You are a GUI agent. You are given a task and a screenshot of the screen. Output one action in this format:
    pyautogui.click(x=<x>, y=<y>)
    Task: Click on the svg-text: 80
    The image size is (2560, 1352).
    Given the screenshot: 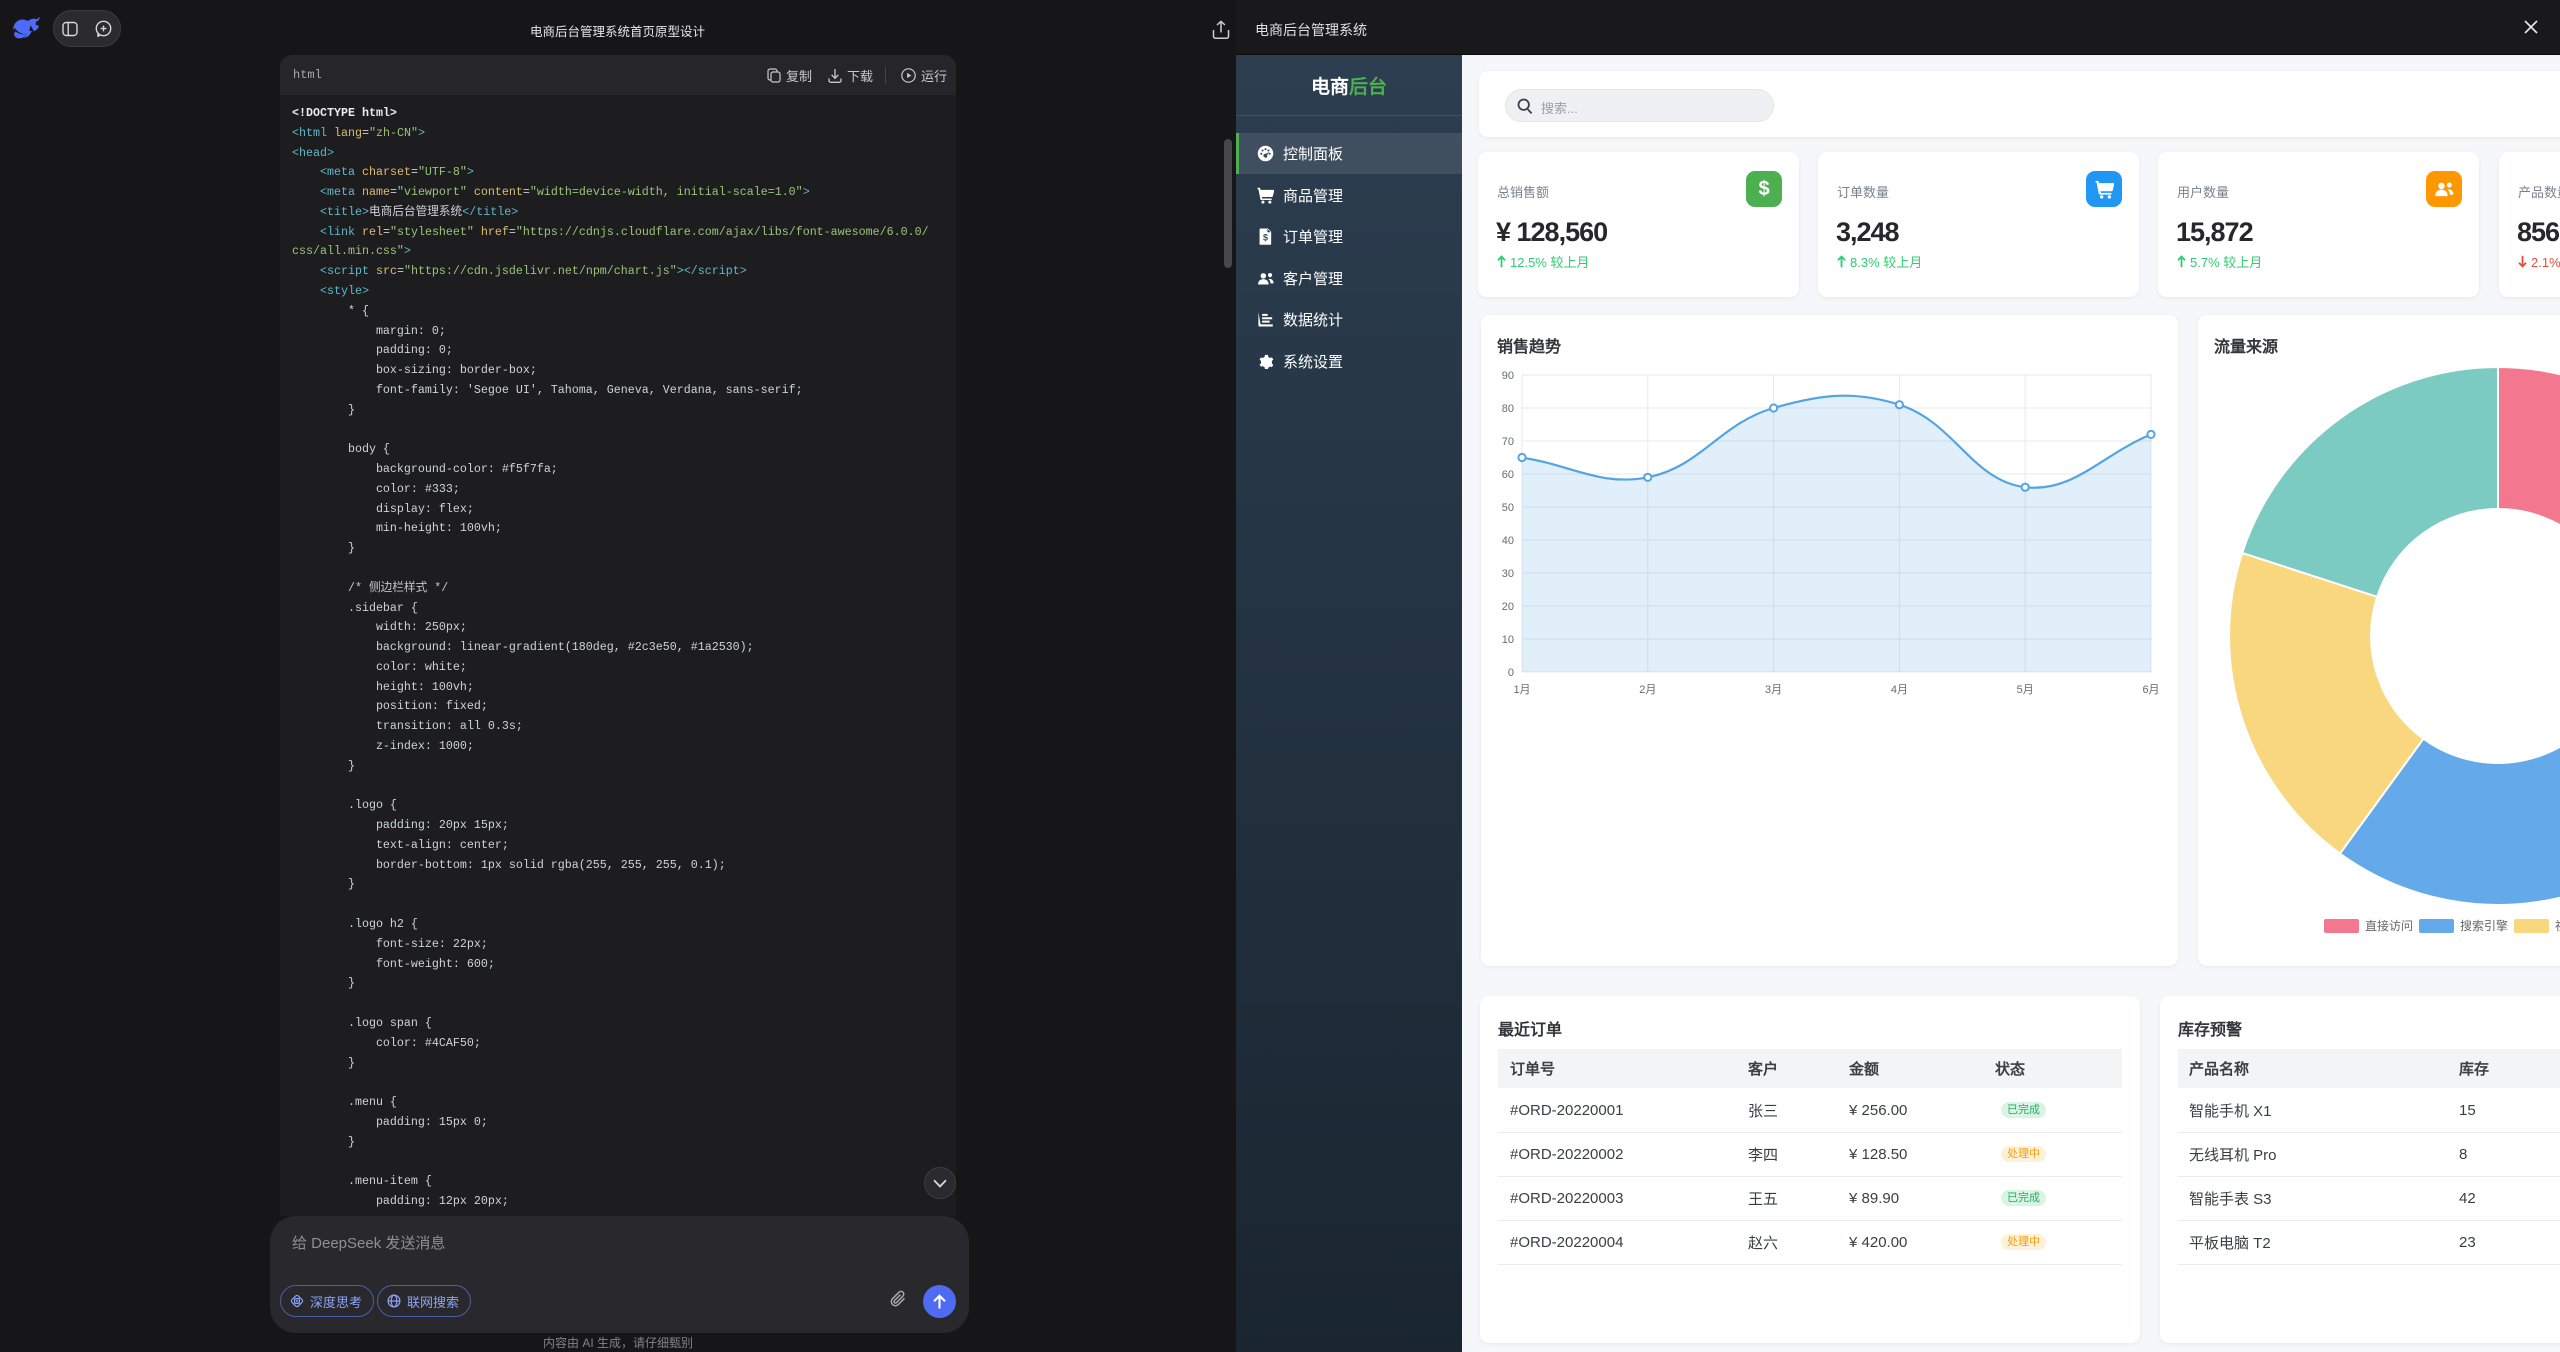 What is the action you would take?
    pyautogui.click(x=1508, y=409)
    